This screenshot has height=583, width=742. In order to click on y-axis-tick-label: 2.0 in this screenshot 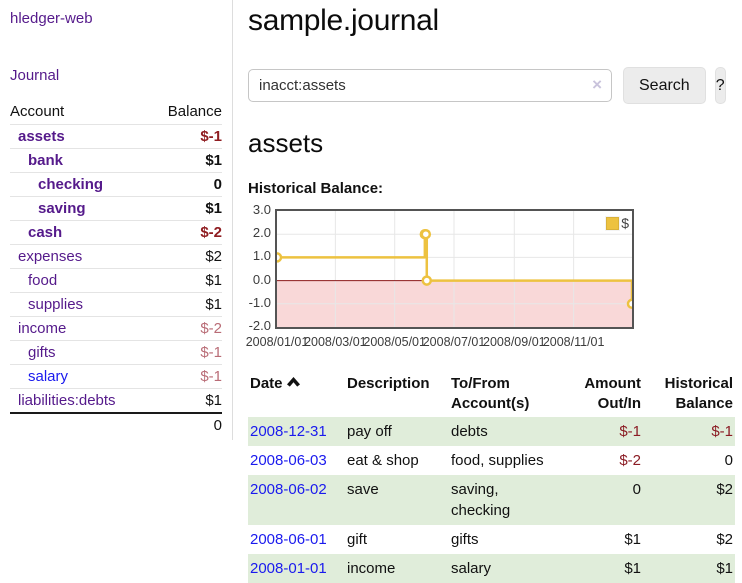, I will do `click(261, 233)`.